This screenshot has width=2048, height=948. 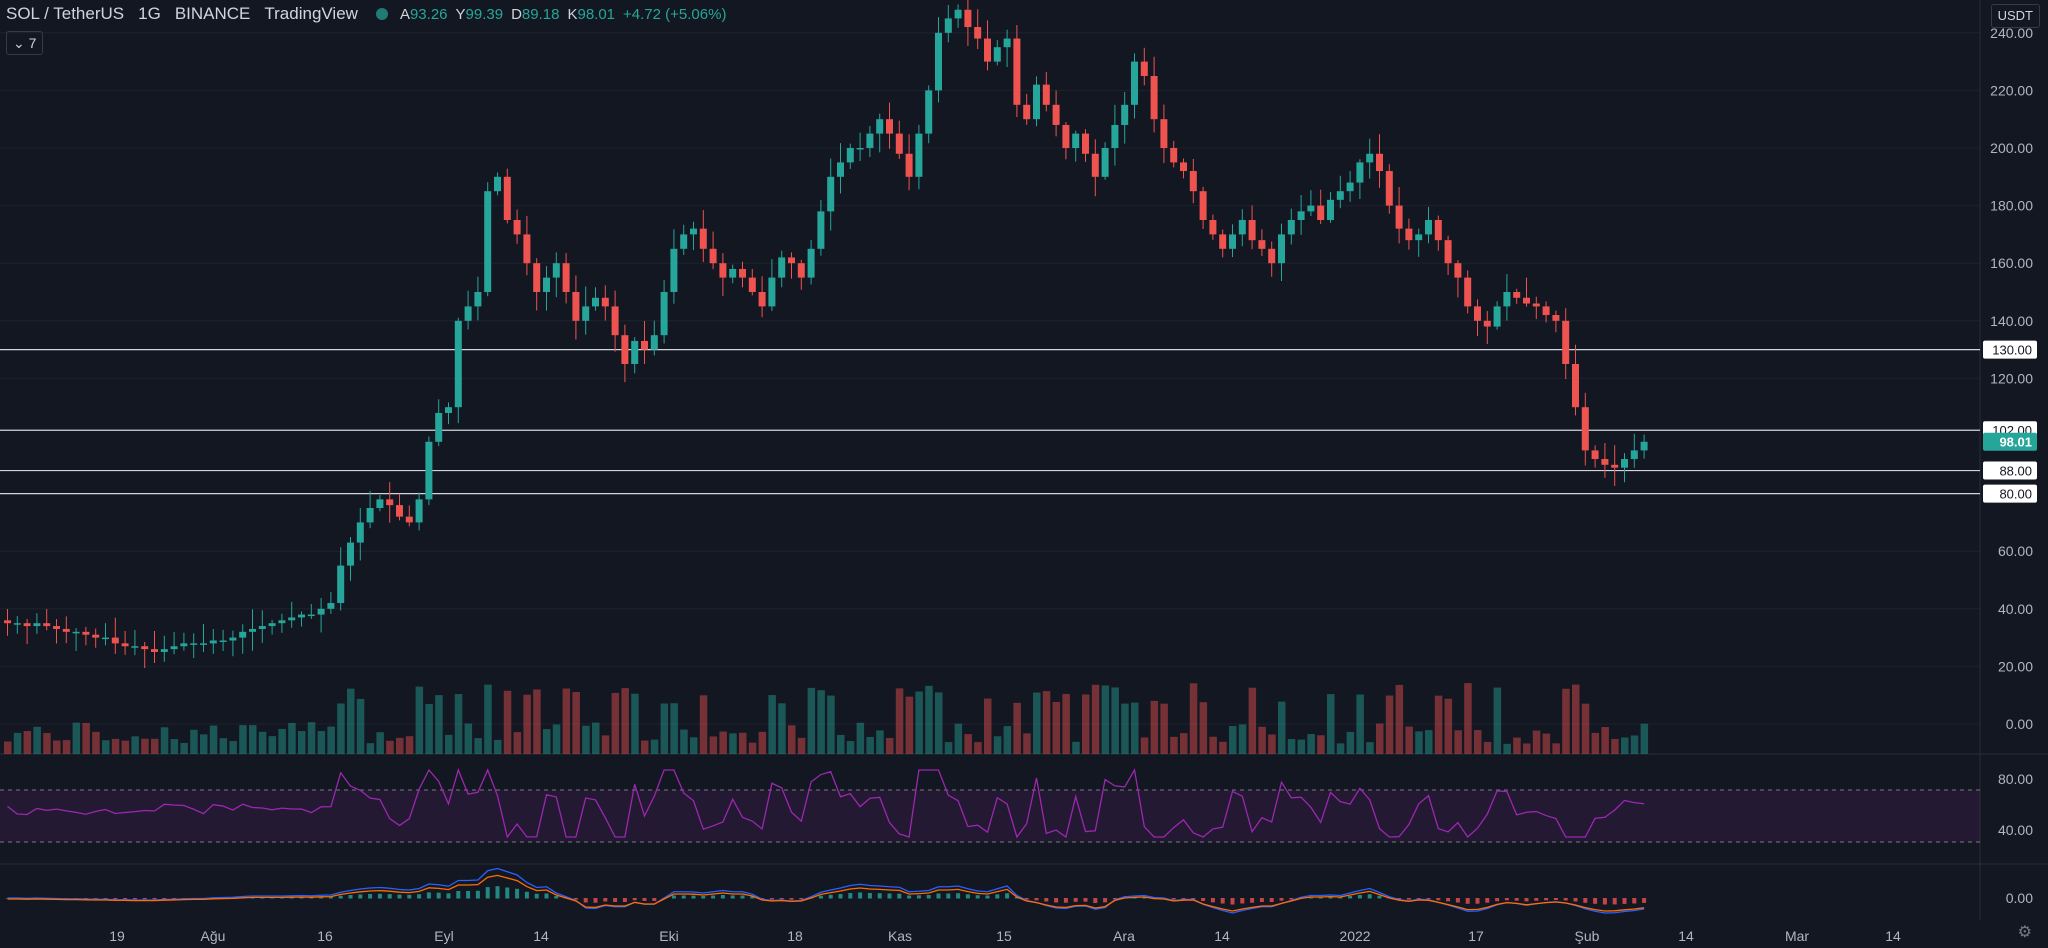 I want to click on source-label: TradingView, so click(x=311, y=13).